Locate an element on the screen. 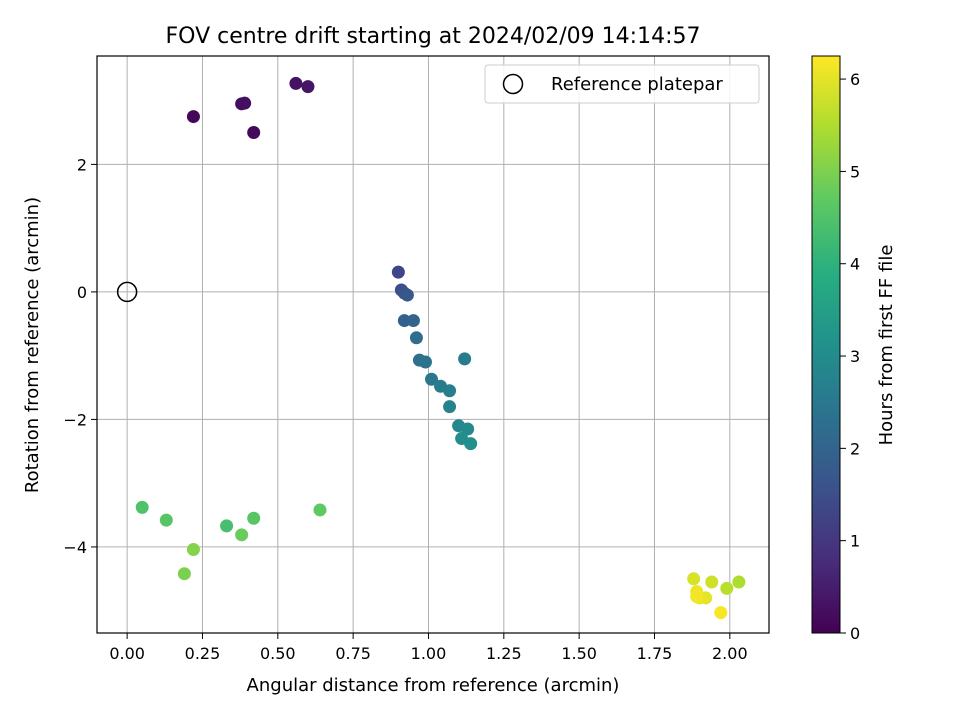 This screenshot has height=720, width=960. colorbar-tick-label: 6 is located at coordinates (855, 79).